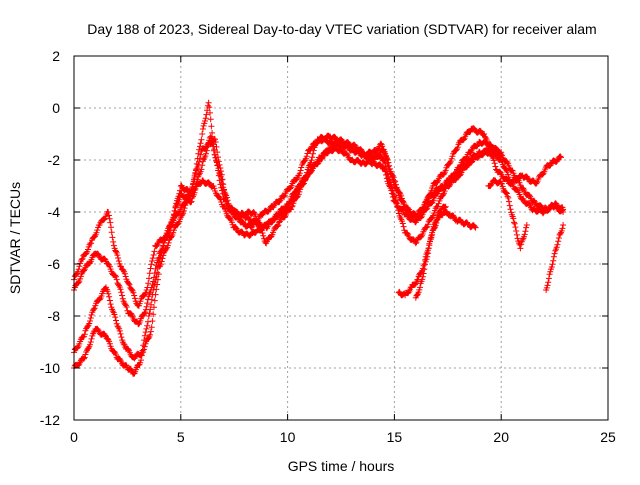  What do you see at coordinates (56, 56) in the screenshot?
I see `y-tick-label: 2` at bounding box center [56, 56].